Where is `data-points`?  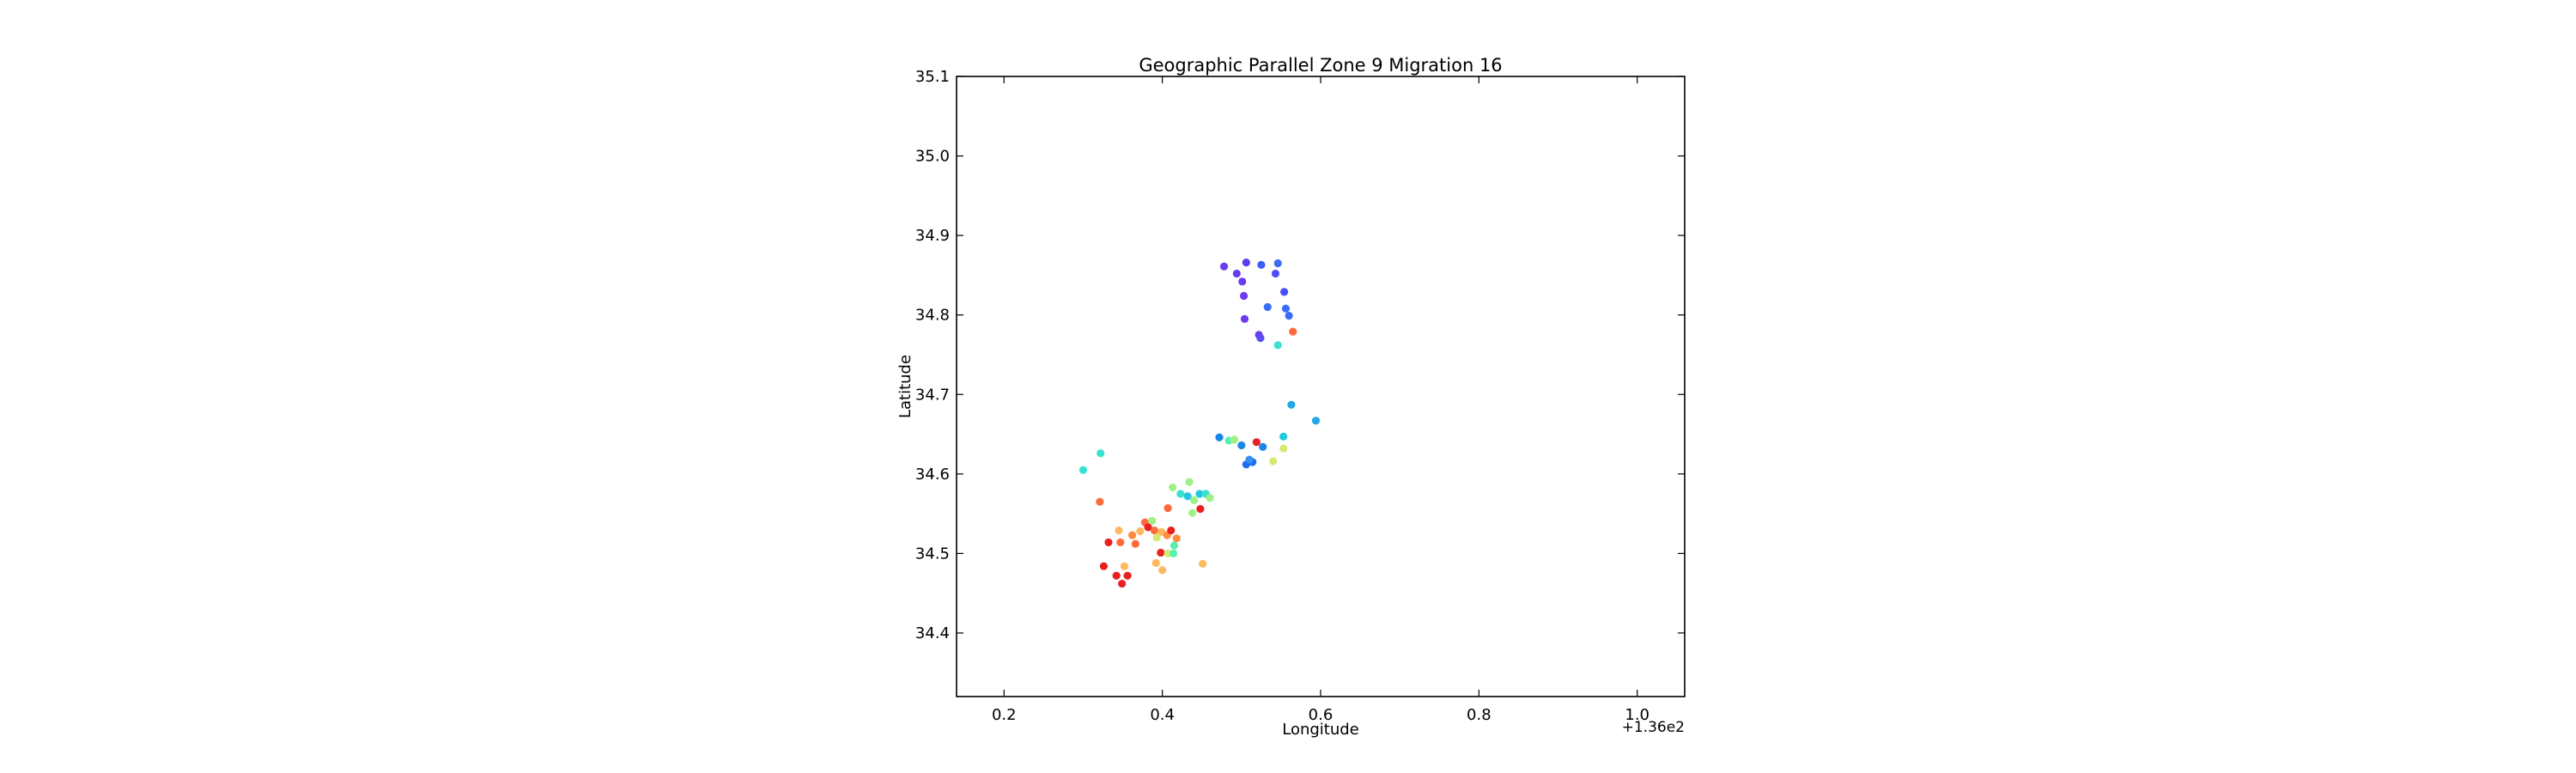 data-points is located at coordinates (1199, 423).